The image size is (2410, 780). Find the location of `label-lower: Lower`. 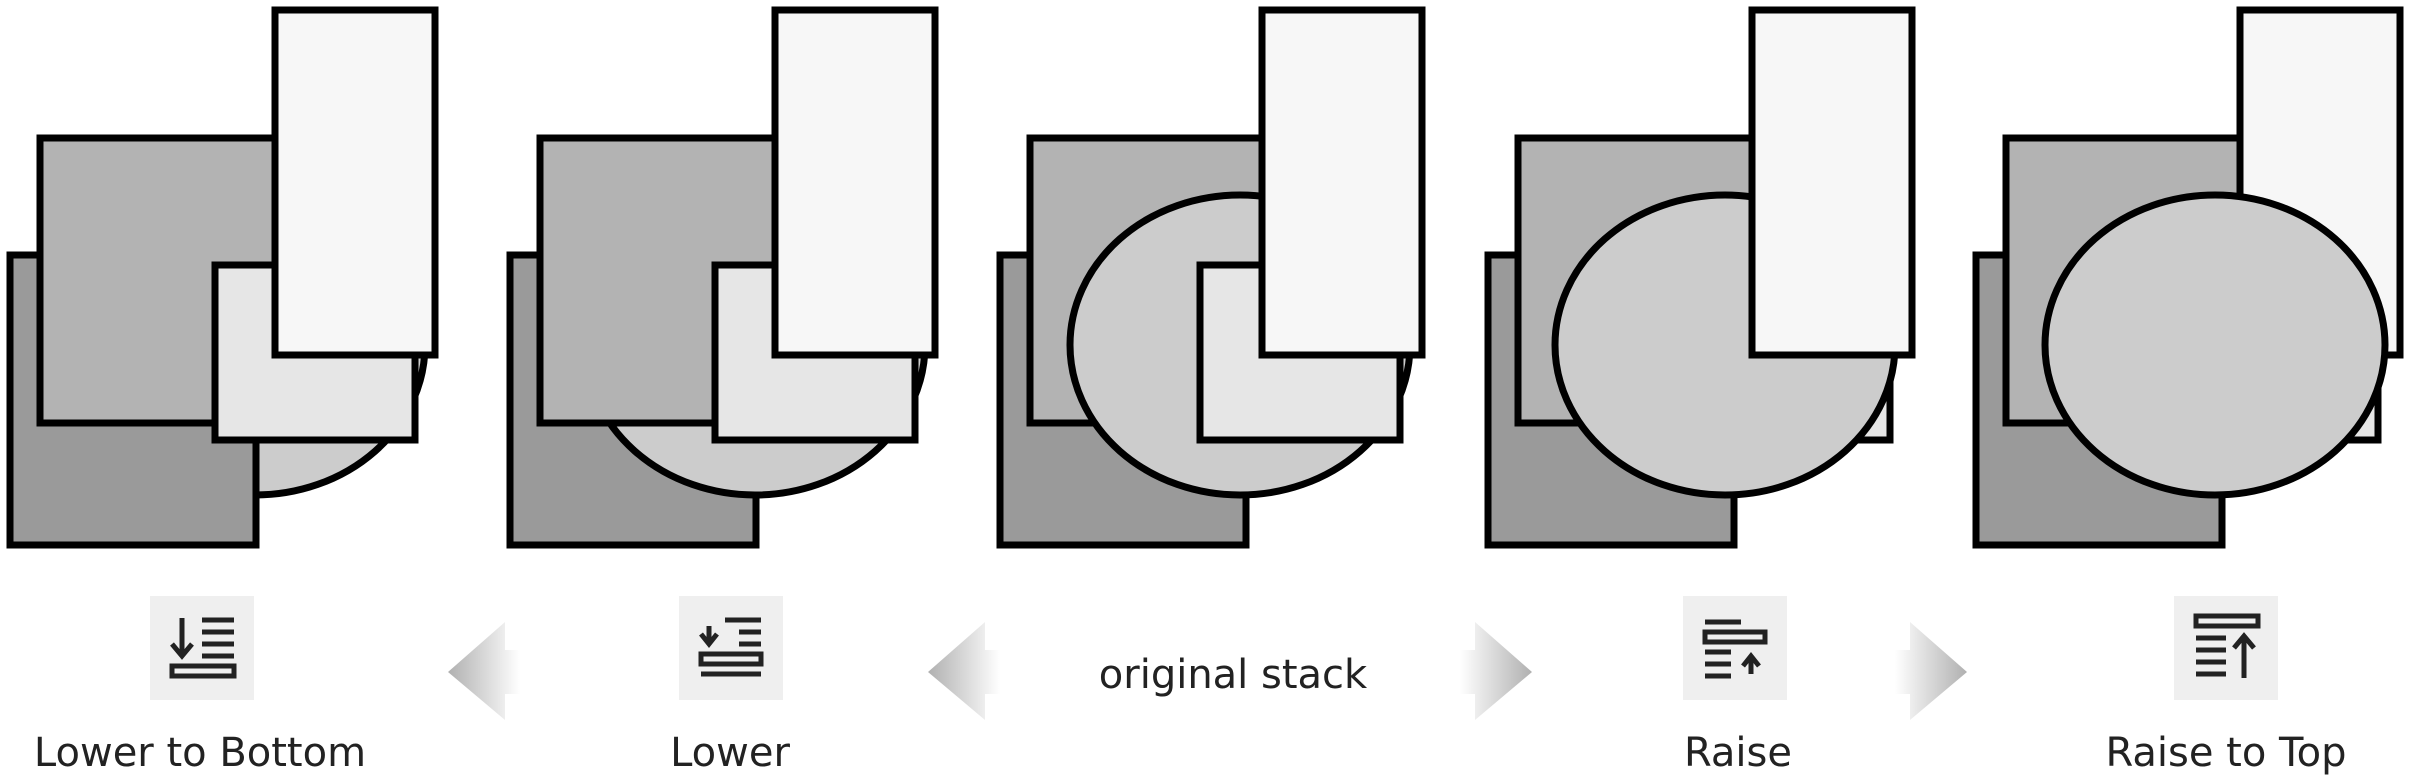

label-lower: Lower is located at coordinates (730, 753).